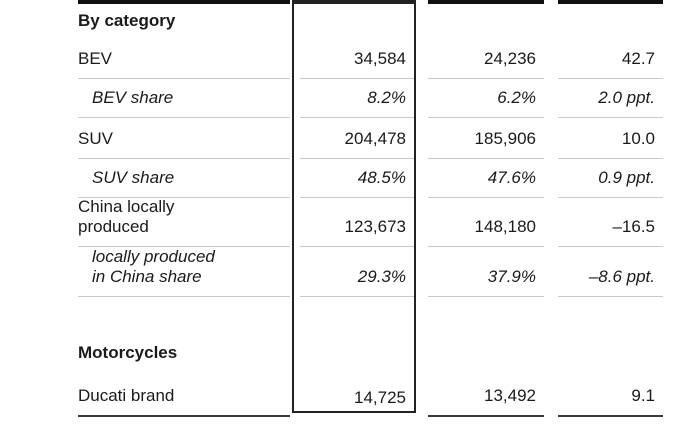 This screenshot has height=435, width=700. What do you see at coordinates (610, 222) in the screenshot?
I see `china-locally-produced-value-3: –16.5` at bounding box center [610, 222].